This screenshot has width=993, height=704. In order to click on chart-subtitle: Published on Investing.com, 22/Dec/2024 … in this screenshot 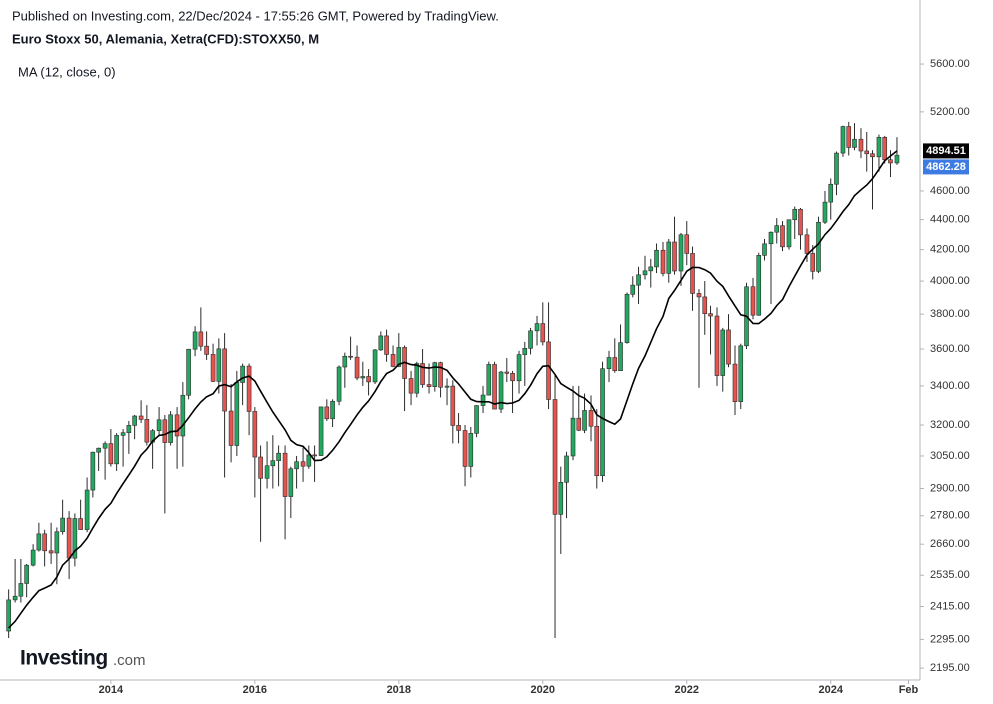, I will do `click(255, 15)`.